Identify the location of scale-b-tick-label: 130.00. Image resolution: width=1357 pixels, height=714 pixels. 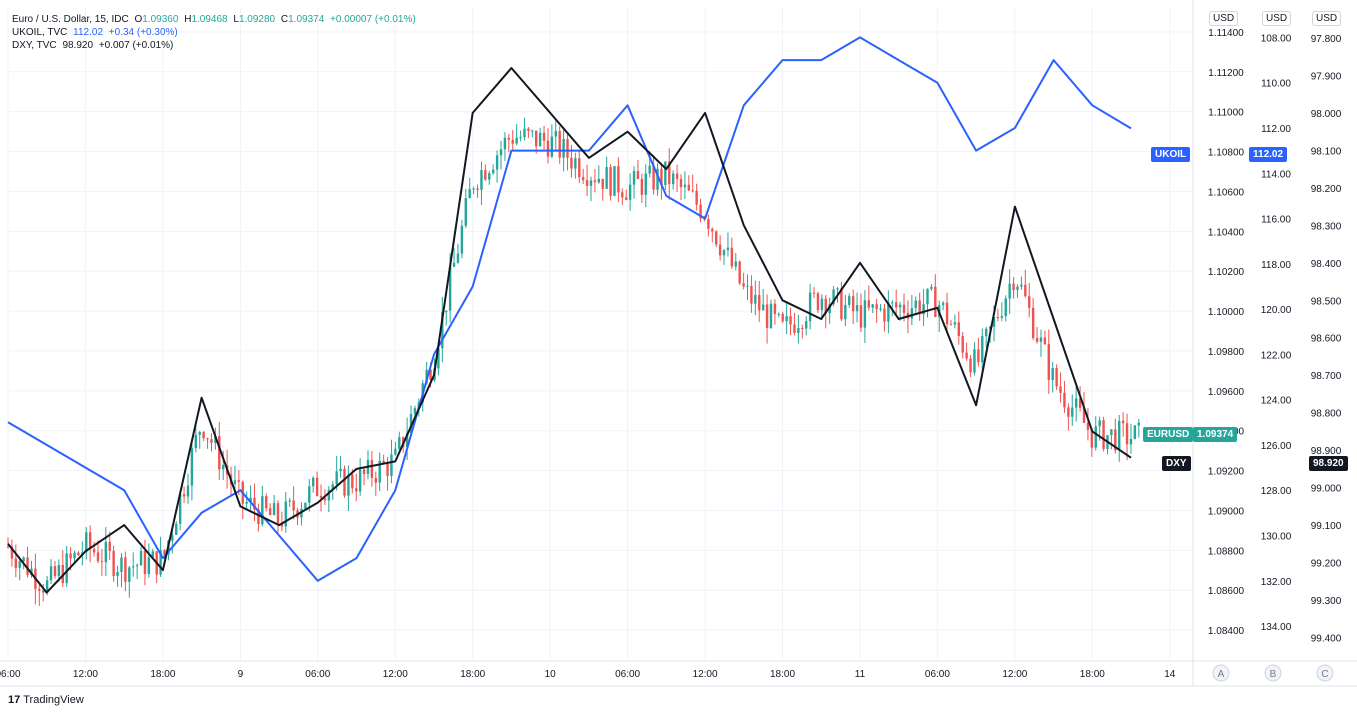
(1276, 536).